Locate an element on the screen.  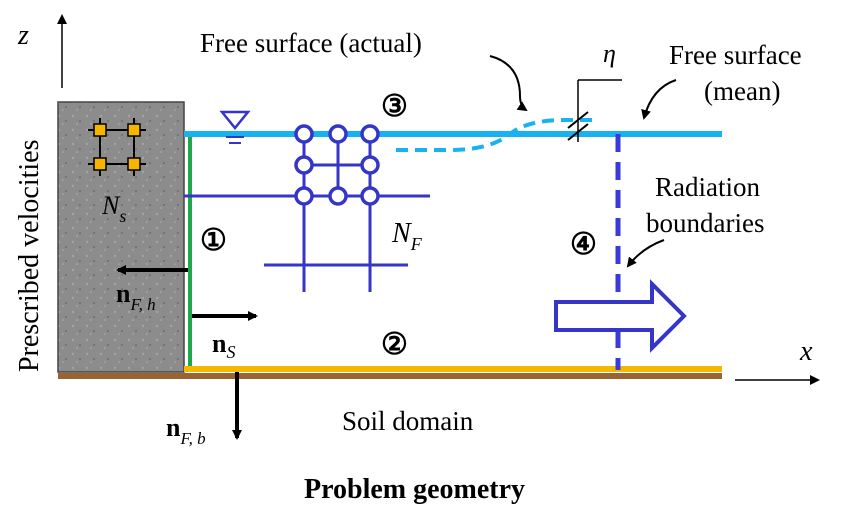
free-surface-mean-pointer is located at coordinates (659, 99).